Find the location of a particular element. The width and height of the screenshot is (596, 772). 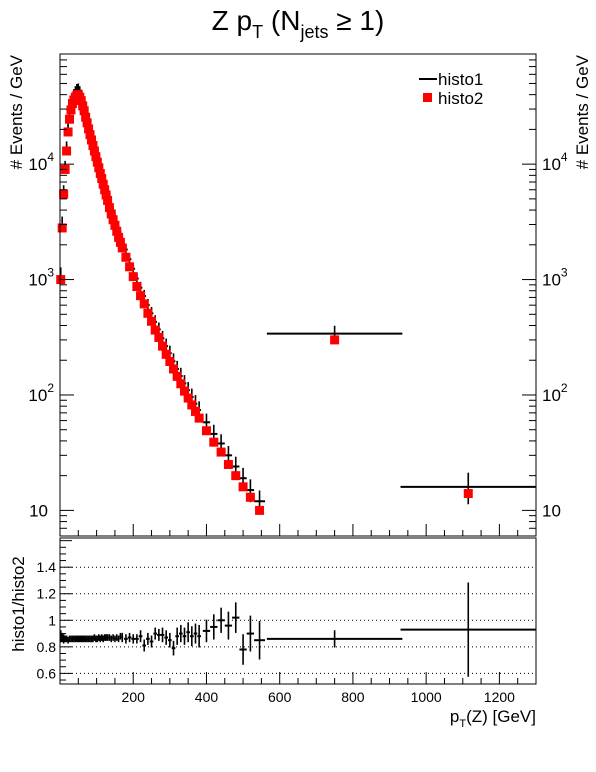

legend-histo2-label: histo2 is located at coordinates (460, 98).